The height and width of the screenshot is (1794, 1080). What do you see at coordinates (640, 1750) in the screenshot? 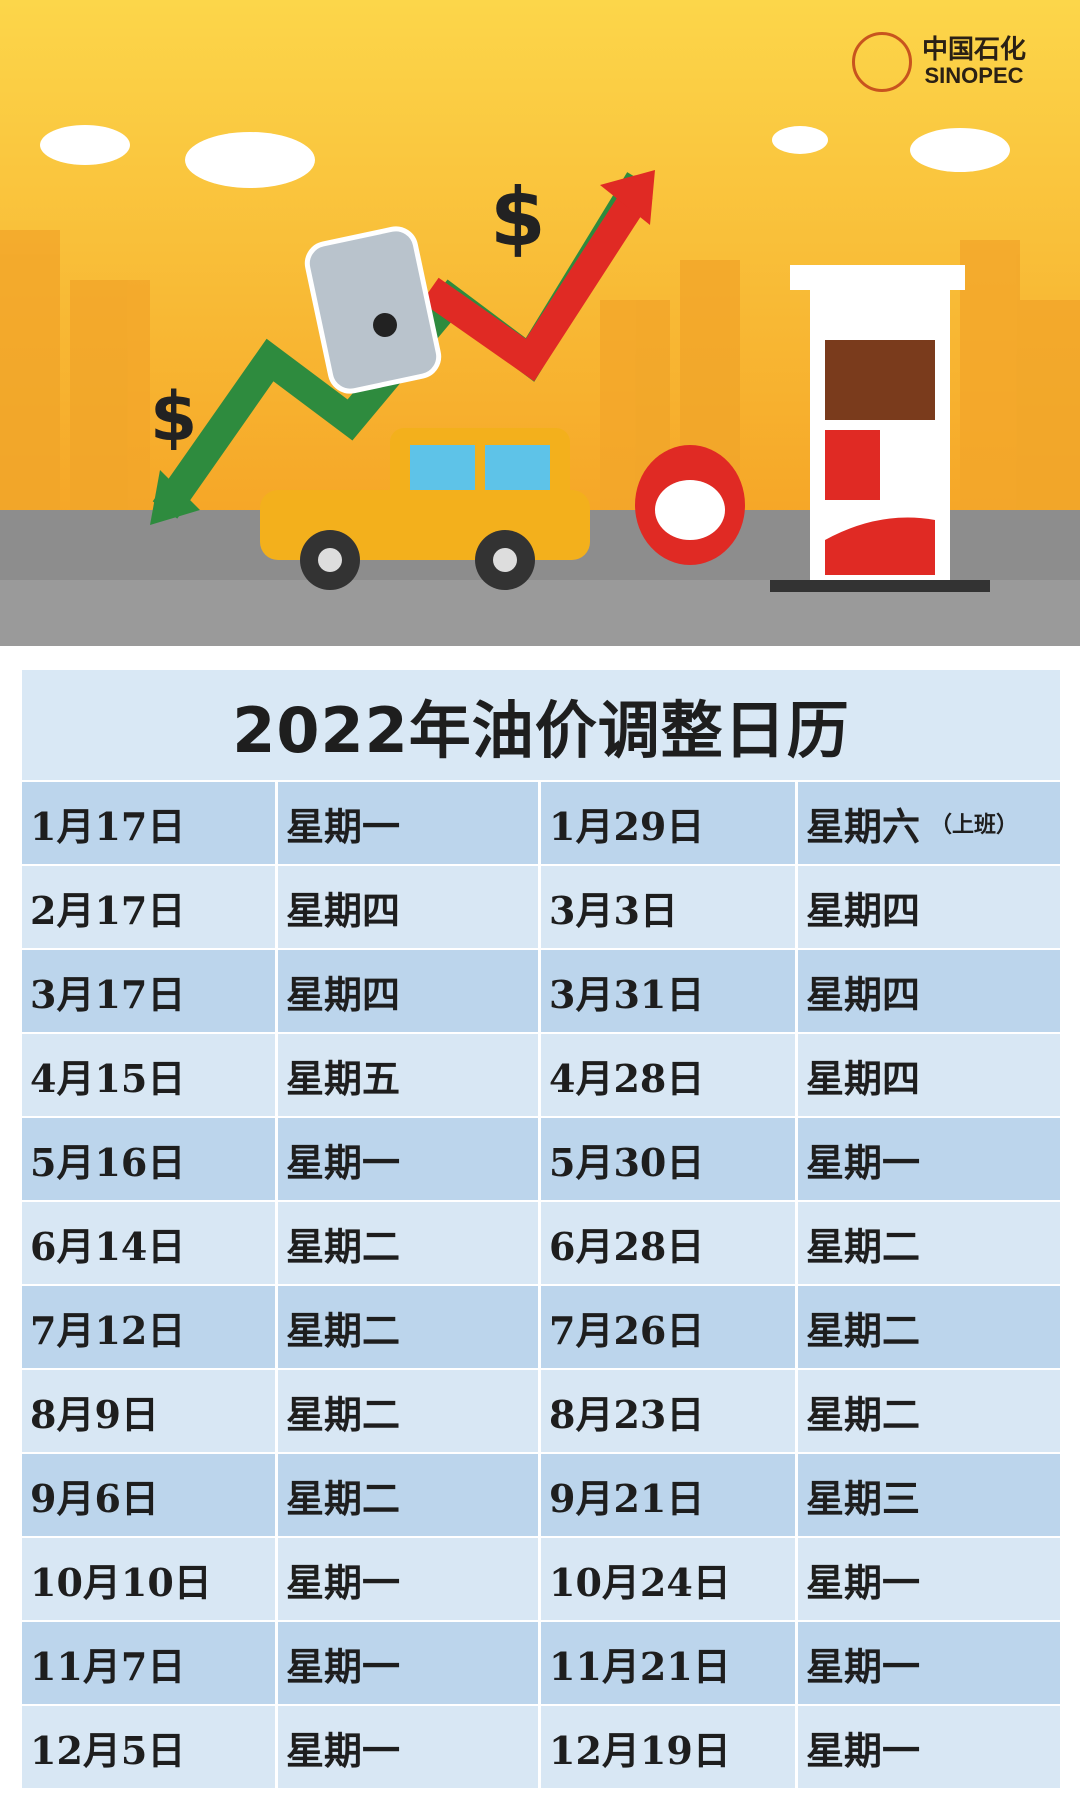
I see `date-cell-text: 12月19日` at bounding box center [640, 1750].